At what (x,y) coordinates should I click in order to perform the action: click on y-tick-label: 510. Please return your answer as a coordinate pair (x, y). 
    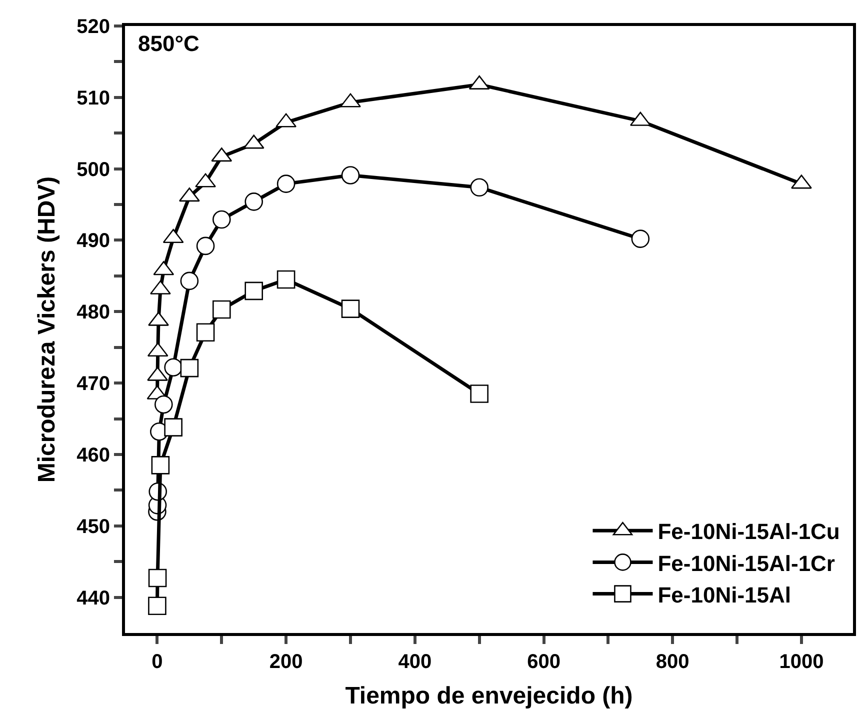
    Looking at the image, I should click on (93, 98).